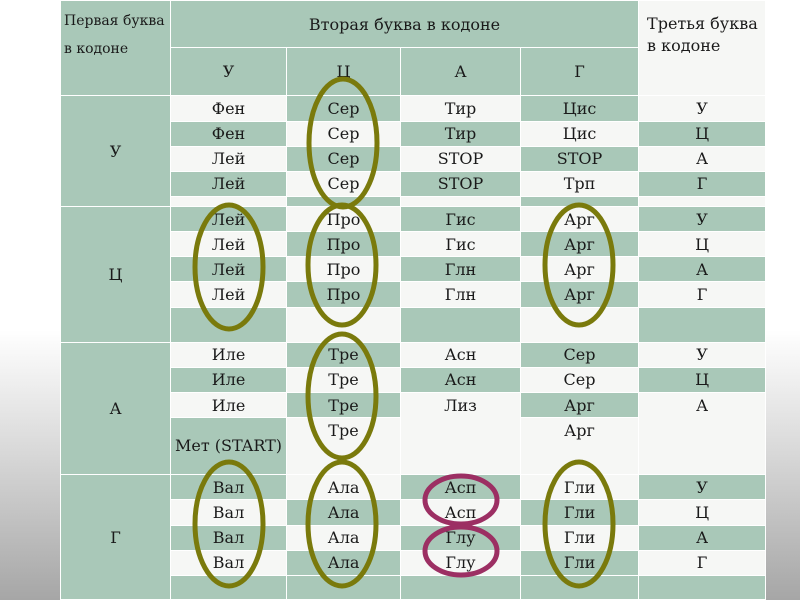  What do you see at coordinates (702, 48) in the screenshot?
I see `third-letter-header: Третья буква в кодоне` at bounding box center [702, 48].